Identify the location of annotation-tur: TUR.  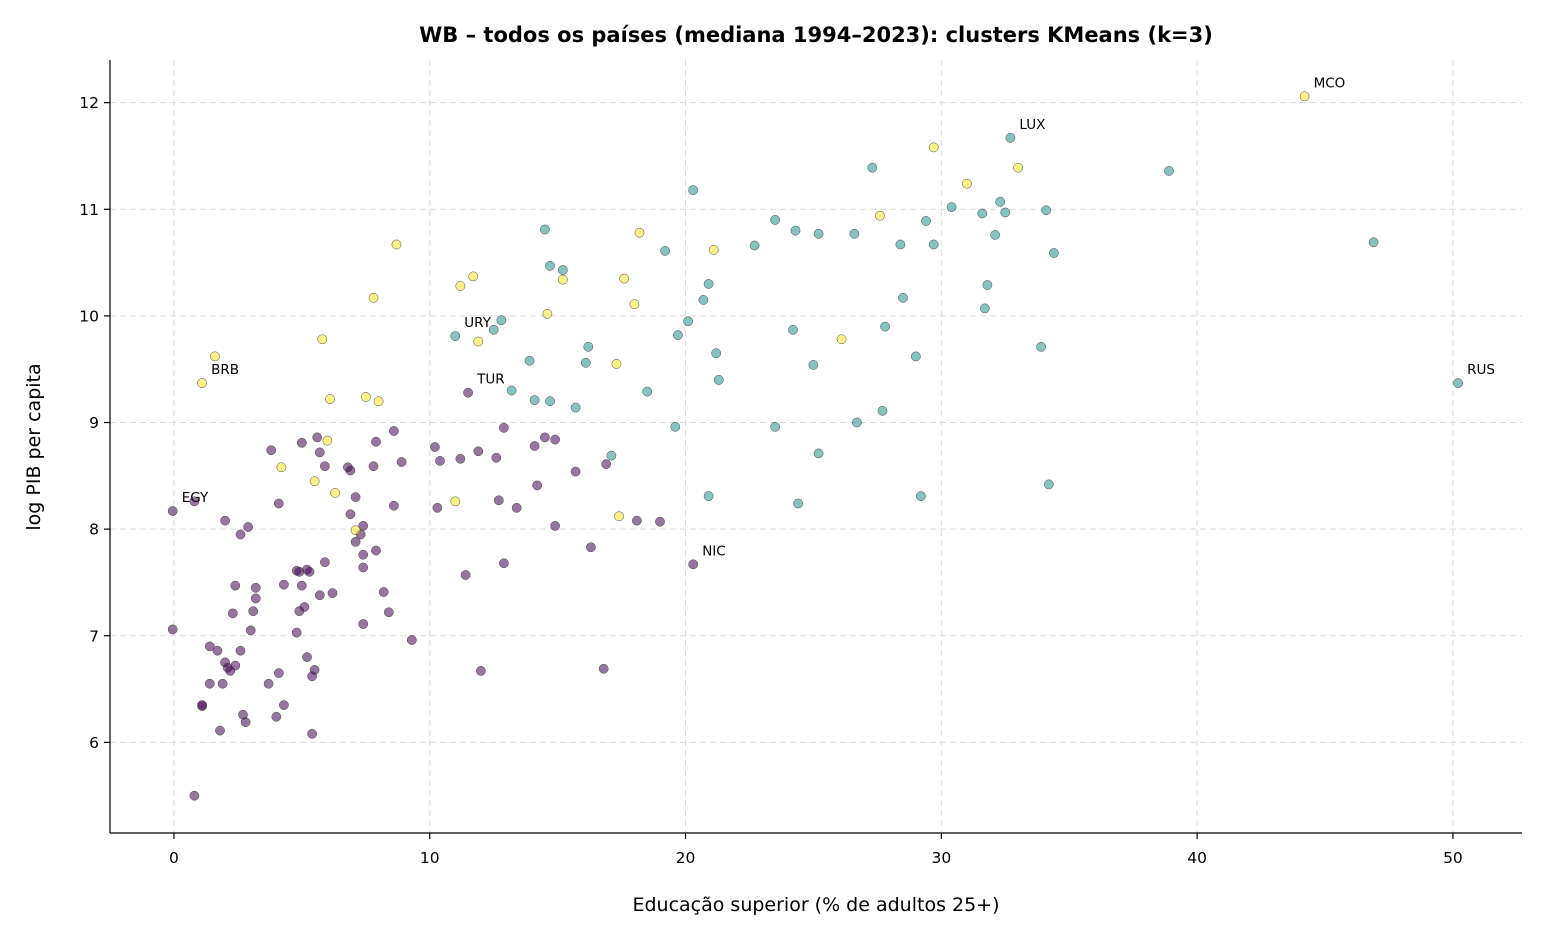
(490, 380).